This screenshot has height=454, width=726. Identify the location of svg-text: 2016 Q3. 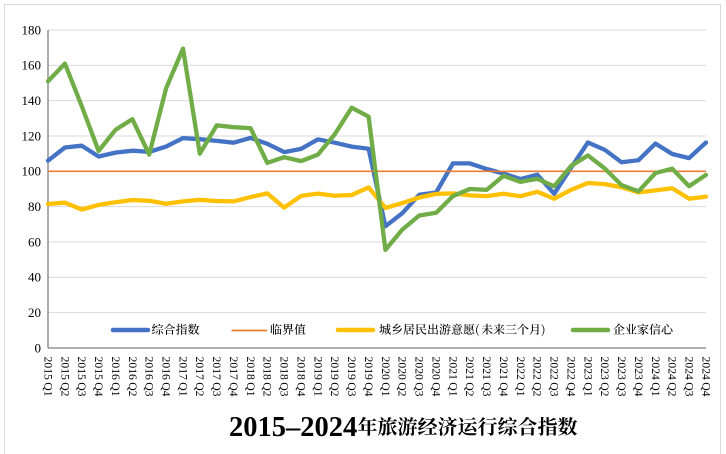
(149, 377).